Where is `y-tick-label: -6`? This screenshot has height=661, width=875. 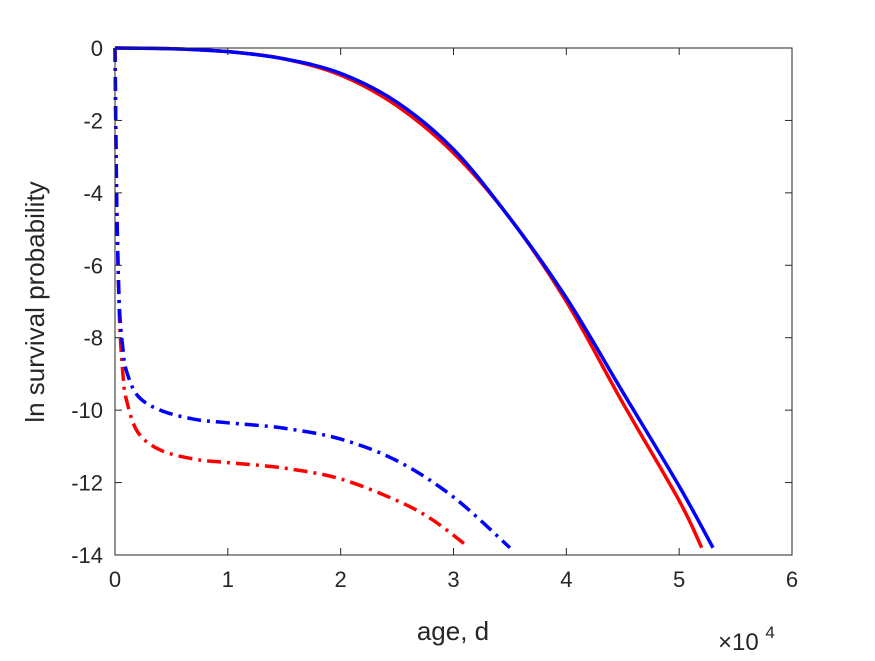 y-tick-label: -6 is located at coordinates (93, 265).